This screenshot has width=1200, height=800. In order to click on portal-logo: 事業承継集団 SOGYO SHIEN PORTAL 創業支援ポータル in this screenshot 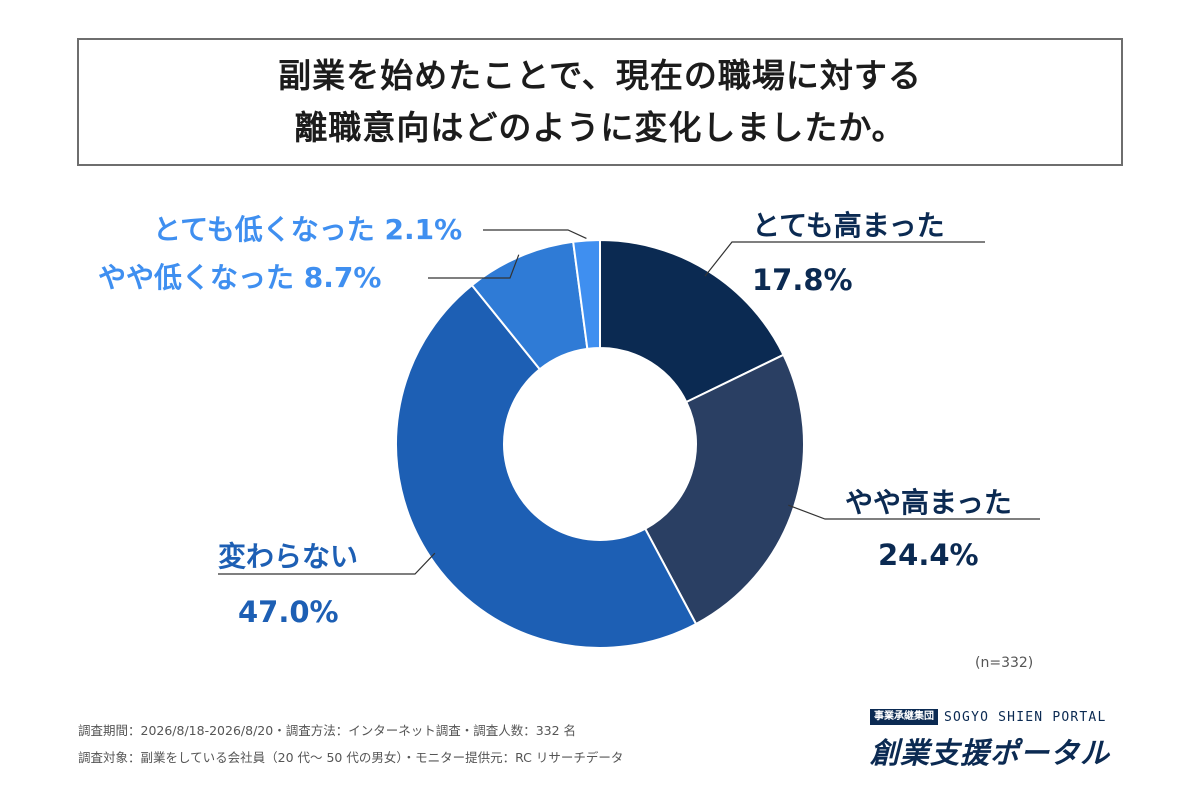, I will do `click(996, 739)`.